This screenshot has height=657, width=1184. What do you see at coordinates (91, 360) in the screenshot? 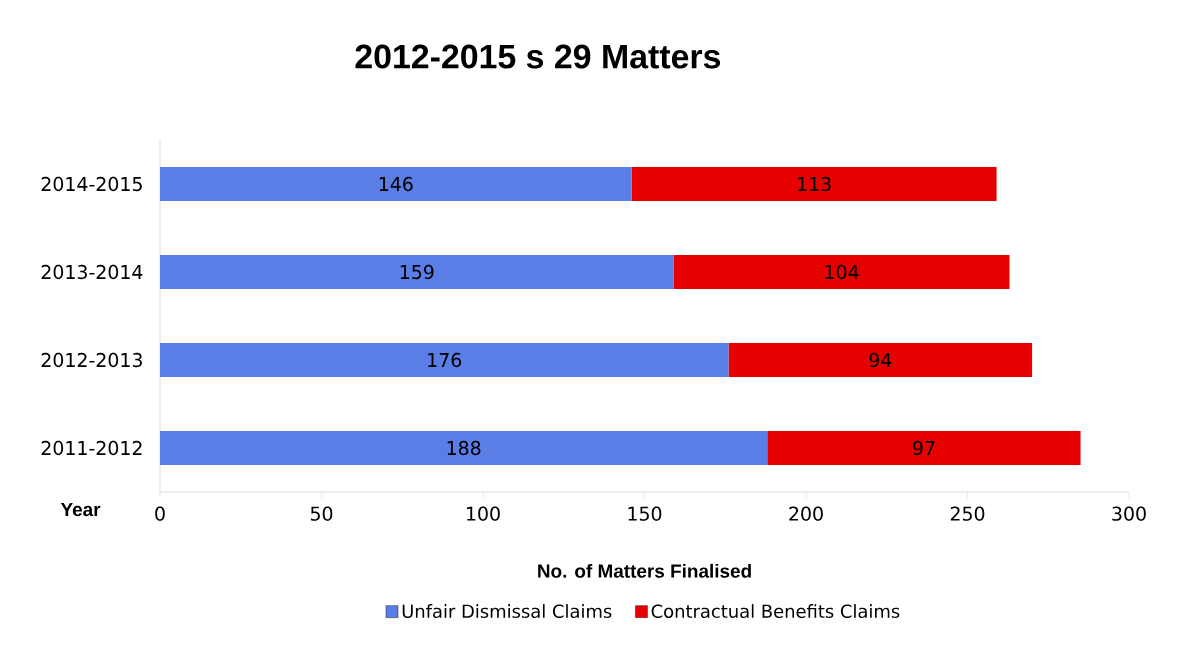
I see `y-tick-label: 2012-2013` at bounding box center [91, 360].